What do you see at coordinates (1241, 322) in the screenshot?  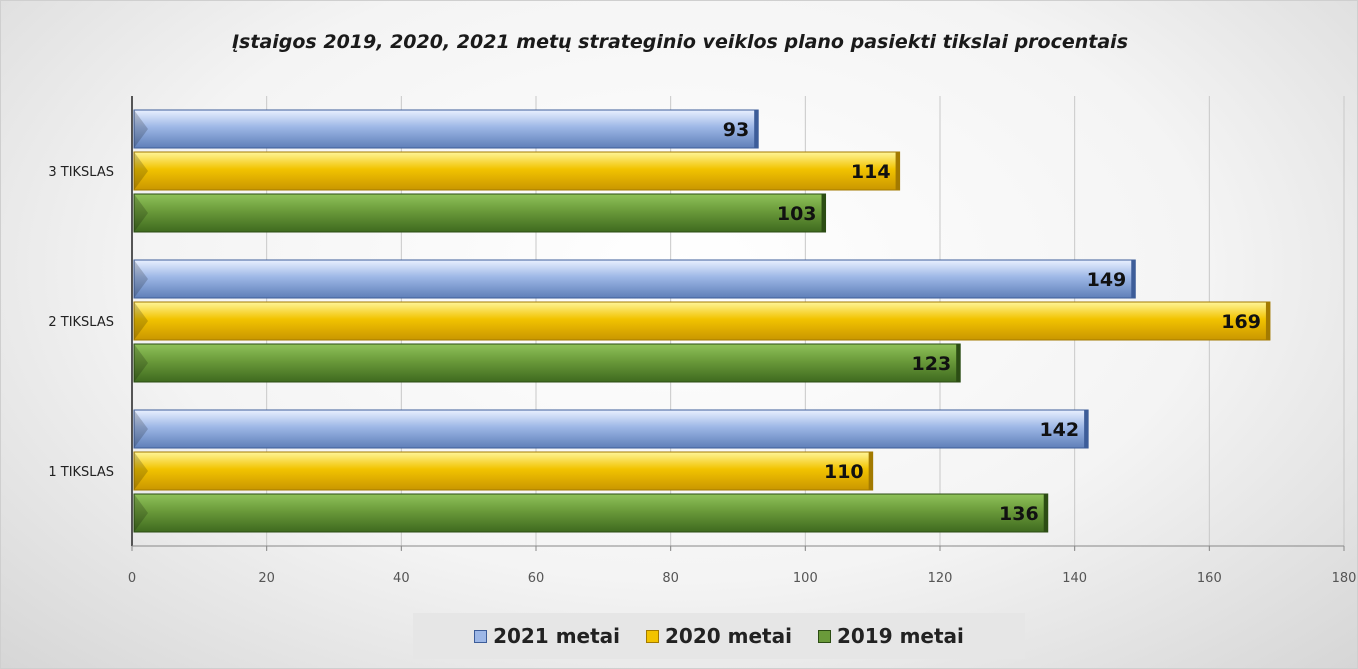 I see `data-label: 169` at bounding box center [1241, 322].